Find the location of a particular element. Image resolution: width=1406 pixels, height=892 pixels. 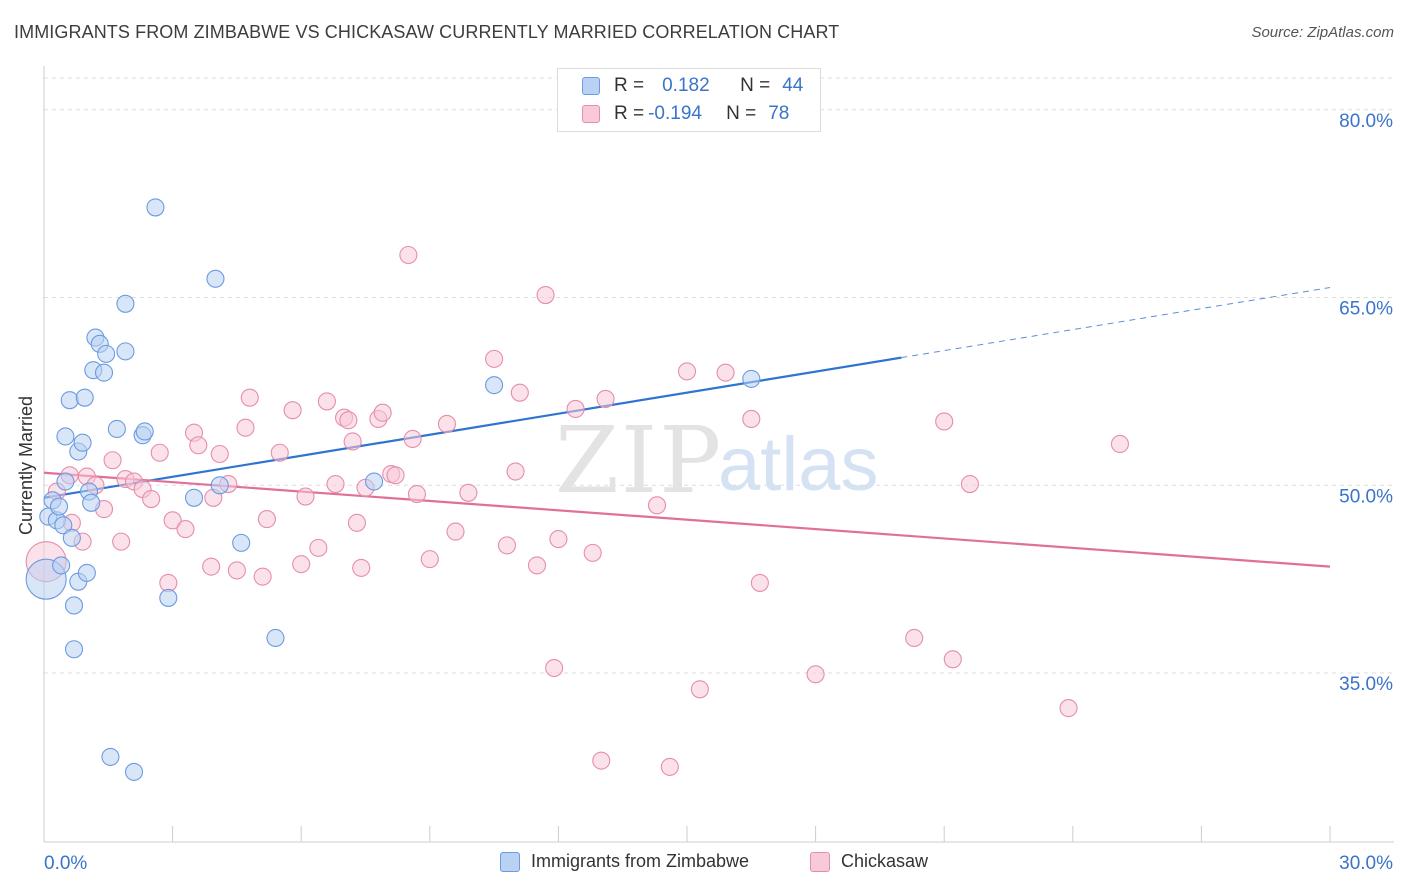

series-legend: Immigrants from Zimbabwe Chickasaw is located at coordinates (703, 864).